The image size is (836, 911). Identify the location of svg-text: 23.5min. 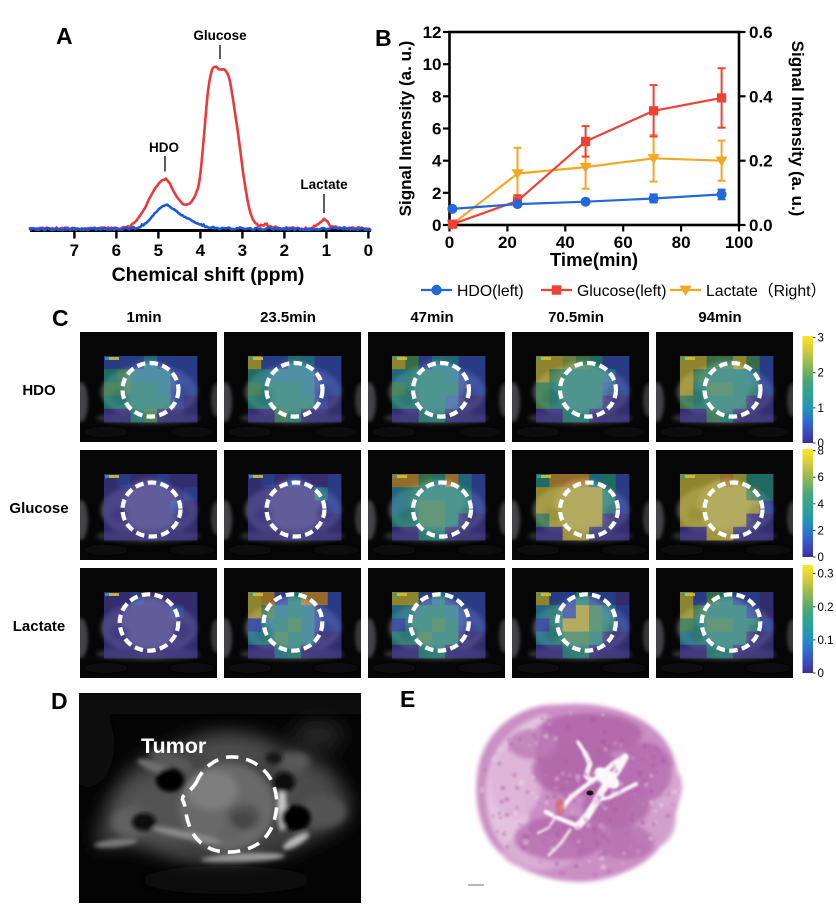
(288, 317).